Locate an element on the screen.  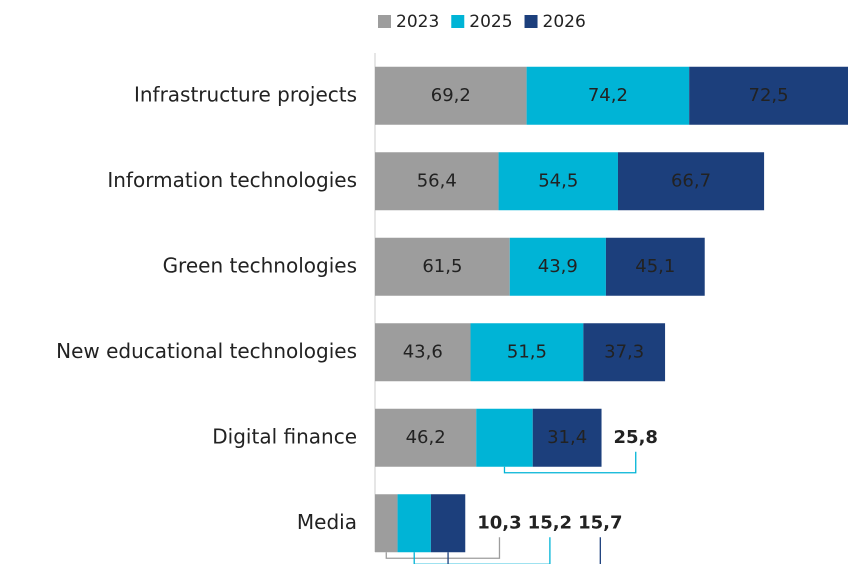
category-label: Infrastructure projects is located at coordinates (245, 94).